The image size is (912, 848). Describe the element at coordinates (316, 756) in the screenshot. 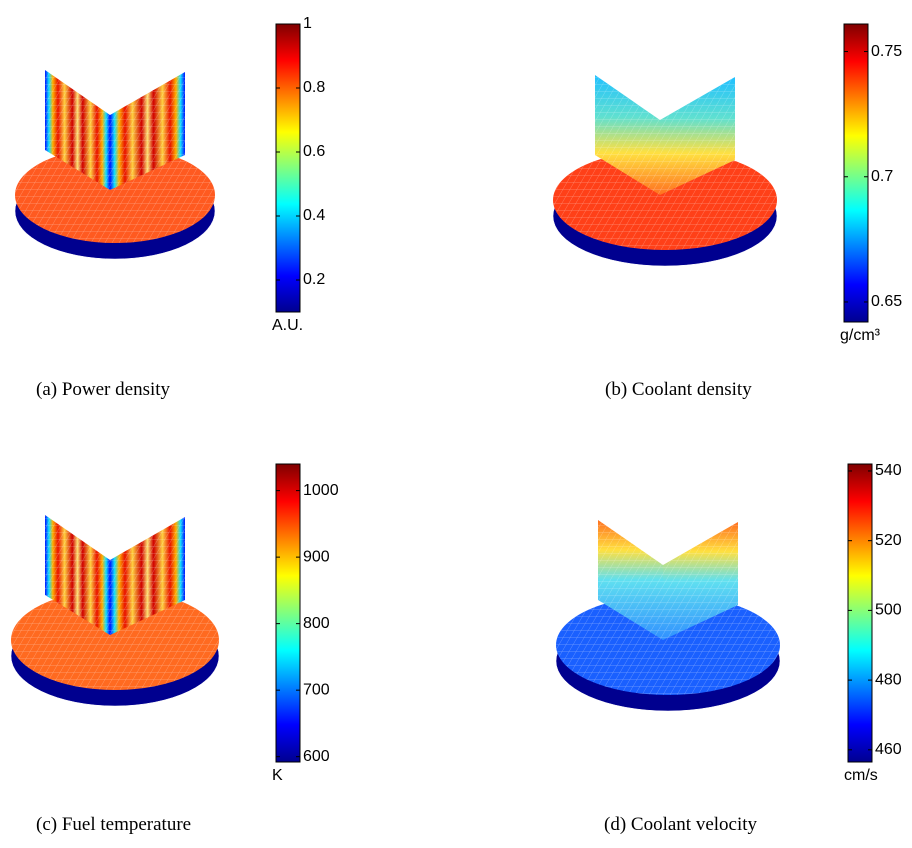

I see `colorbar-tick-label: 600` at that location.